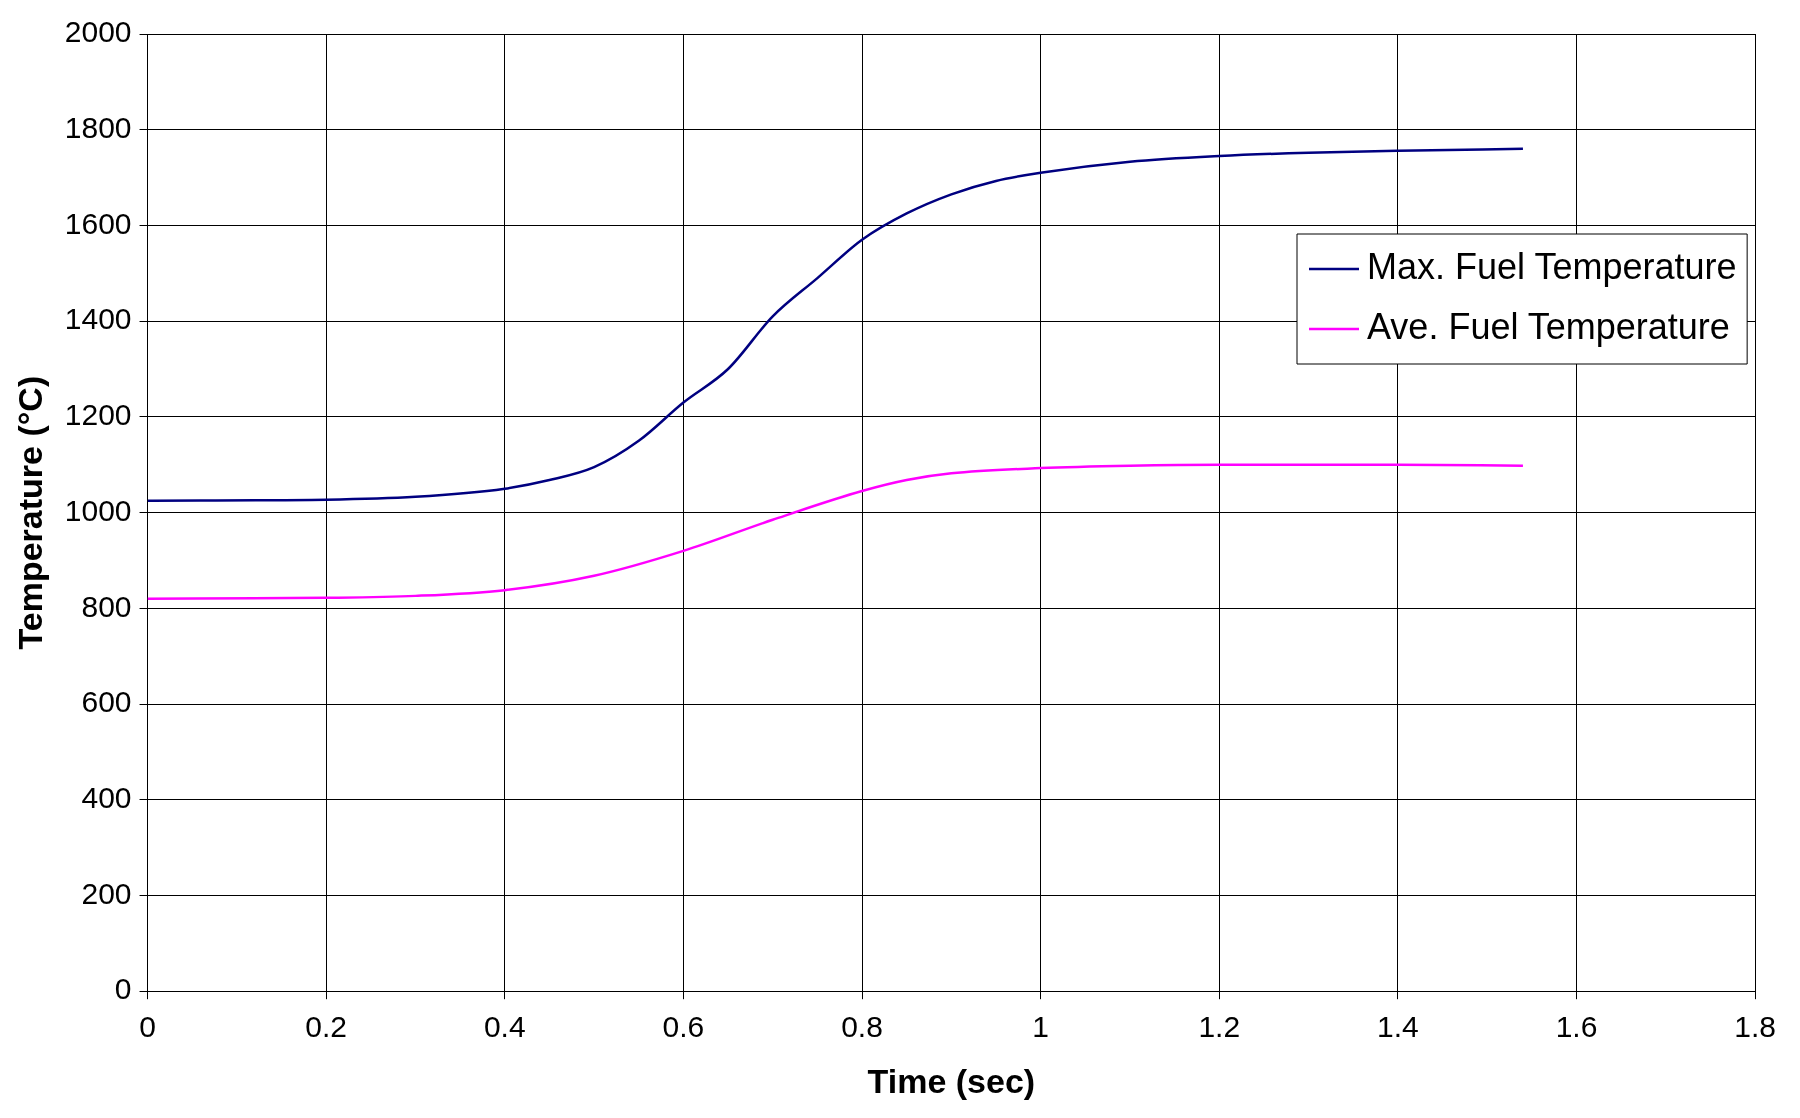 The width and height of the screenshot is (1800, 1118). I want to click on legend-label: Ave. Fuel Temperature, so click(1548, 326).